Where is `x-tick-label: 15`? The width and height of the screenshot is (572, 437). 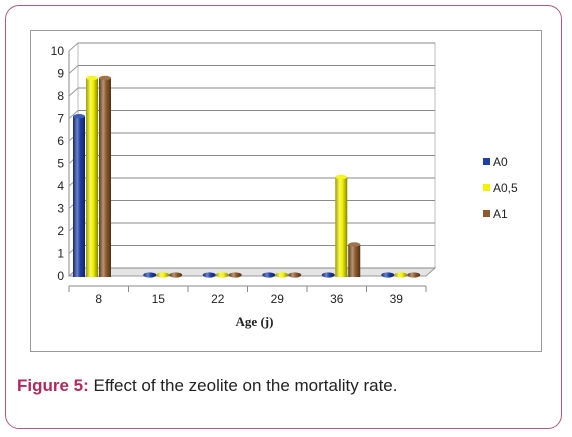 x-tick-label: 15 is located at coordinates (159, 299).